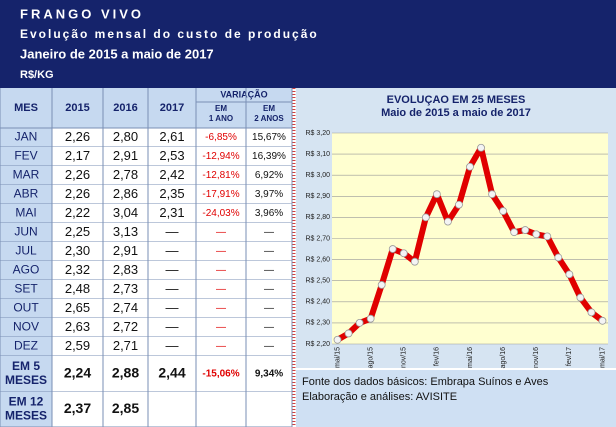  I want to click on cell: 2,71, so click(125, 345).